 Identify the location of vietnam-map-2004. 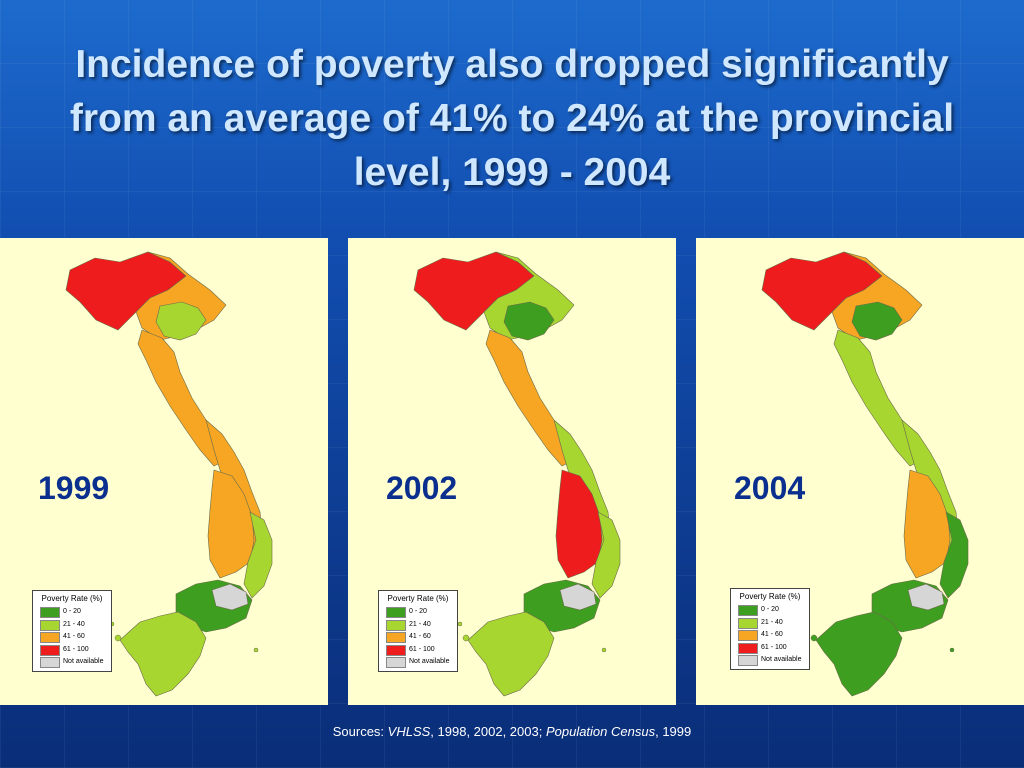
(865, 474).